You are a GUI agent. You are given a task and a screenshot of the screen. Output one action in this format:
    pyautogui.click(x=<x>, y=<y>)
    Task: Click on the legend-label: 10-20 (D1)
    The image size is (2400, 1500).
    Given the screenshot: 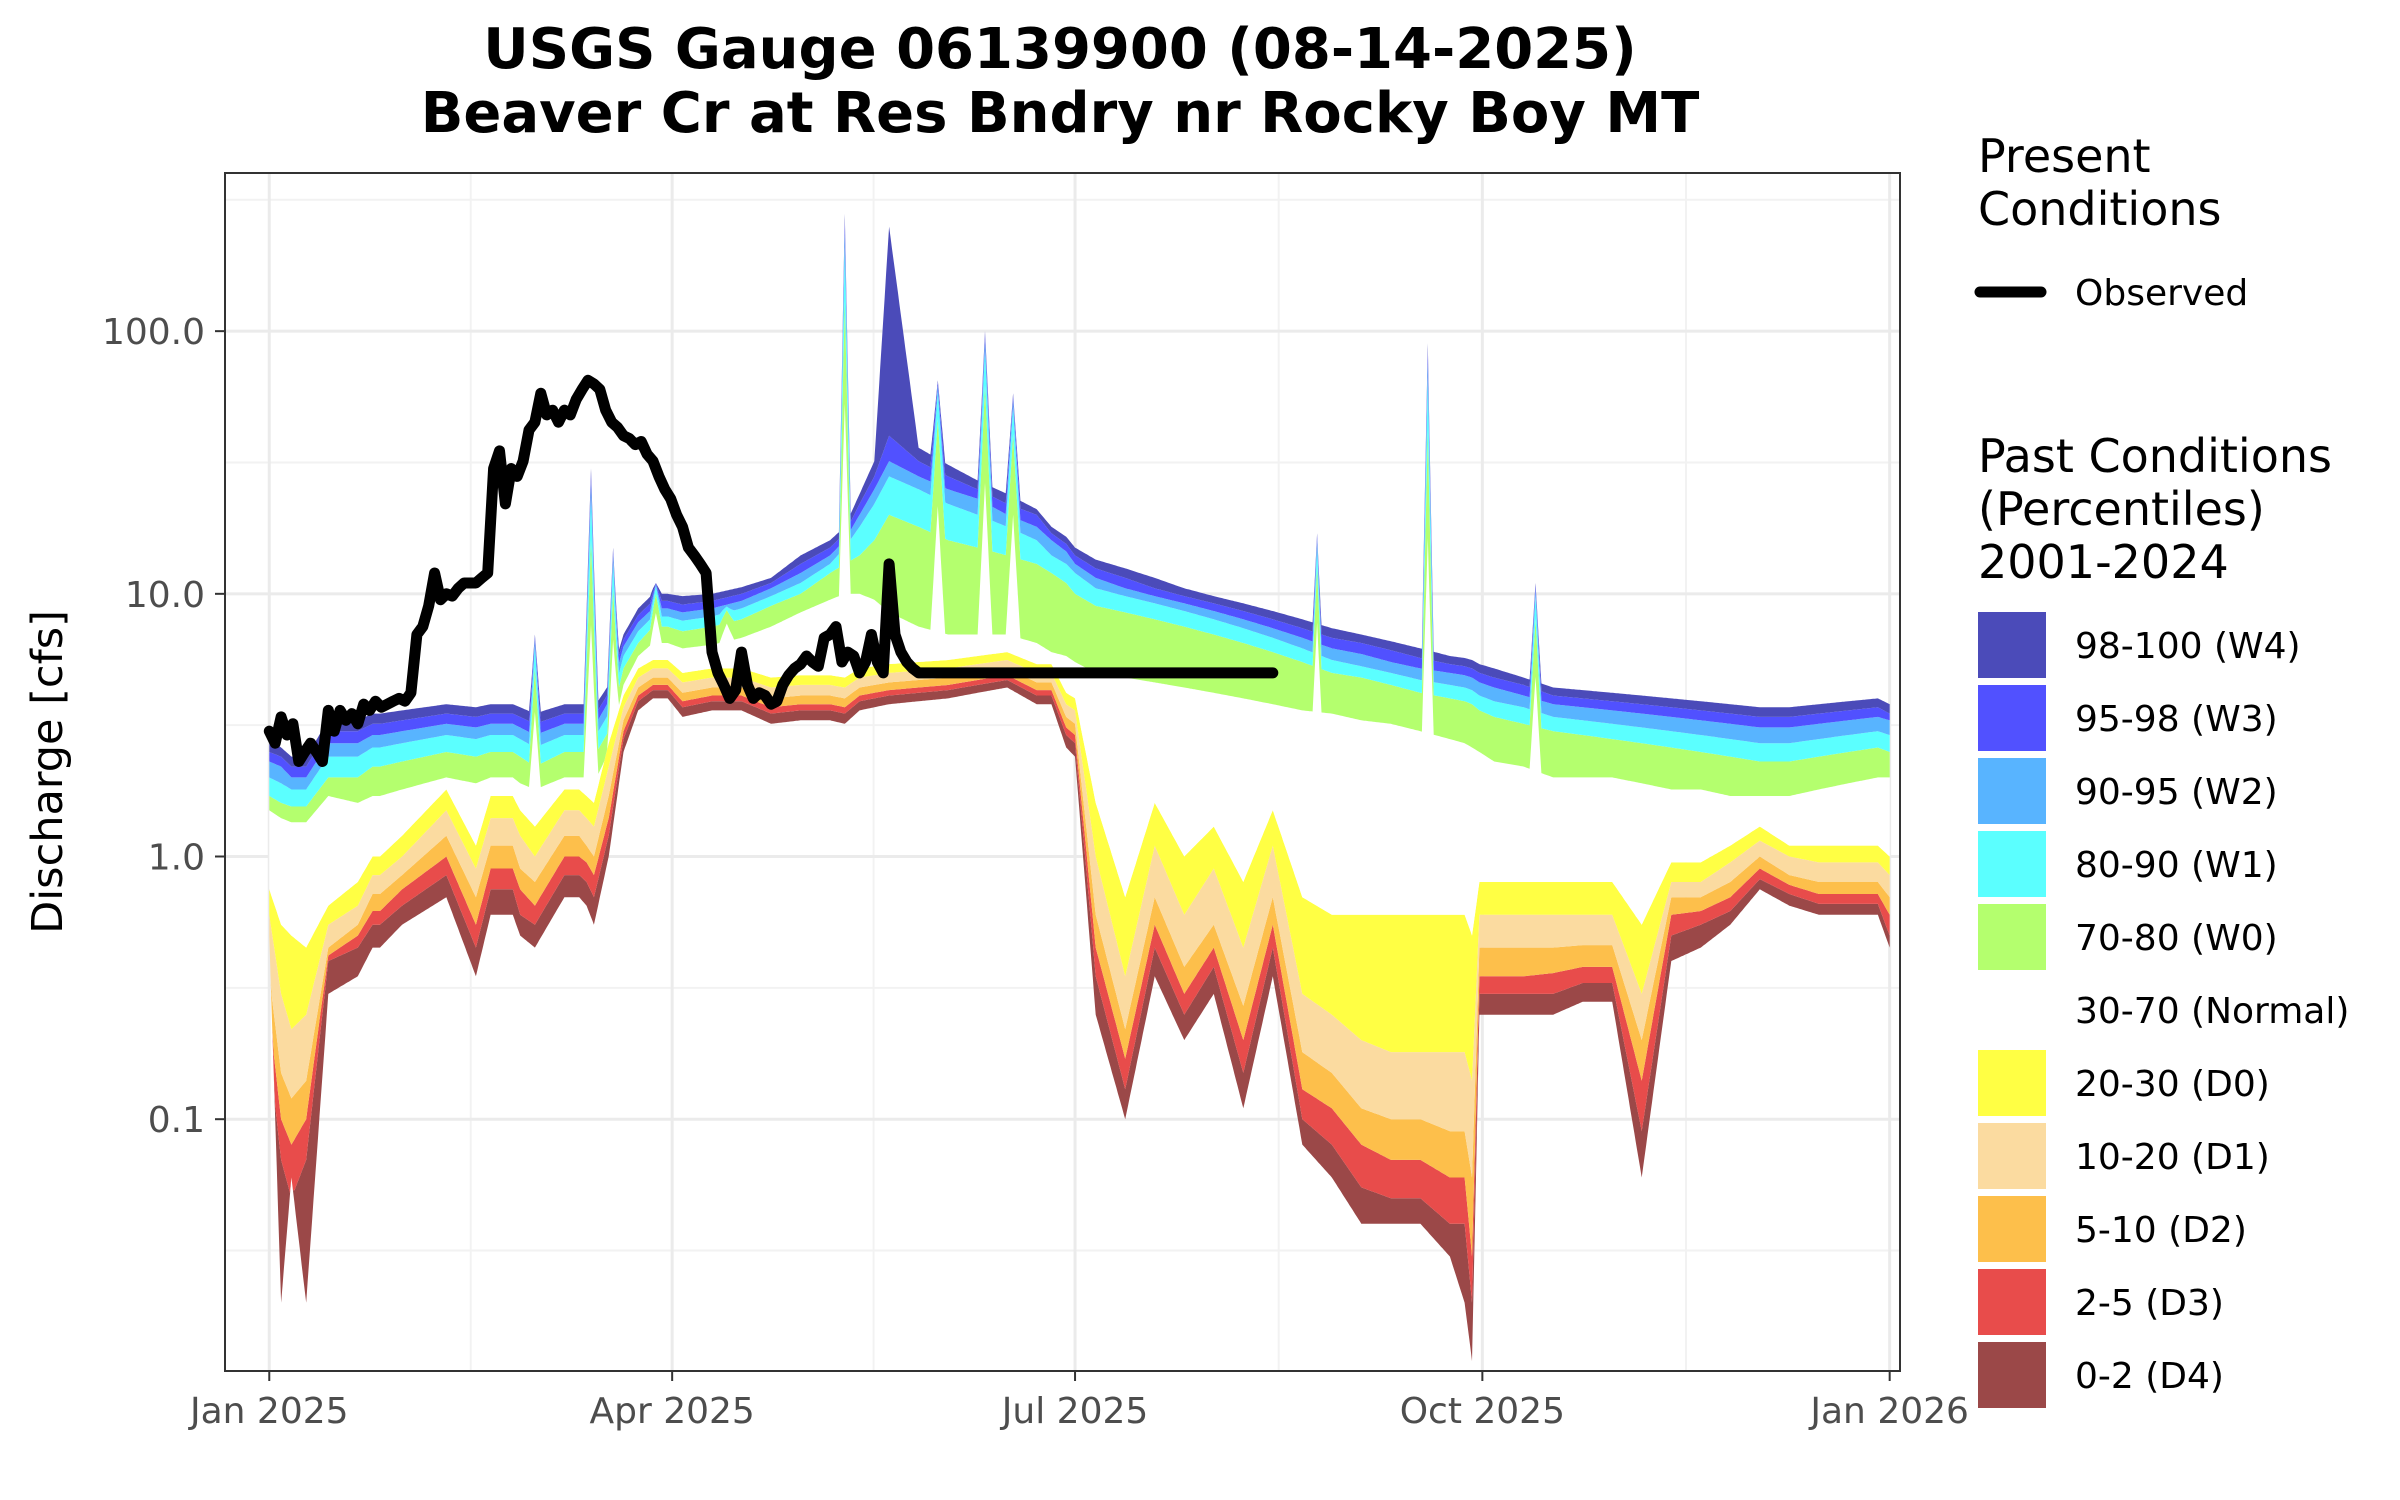 What is the action you would take?
    pyautogui.click(x=2172, y=1157)
    